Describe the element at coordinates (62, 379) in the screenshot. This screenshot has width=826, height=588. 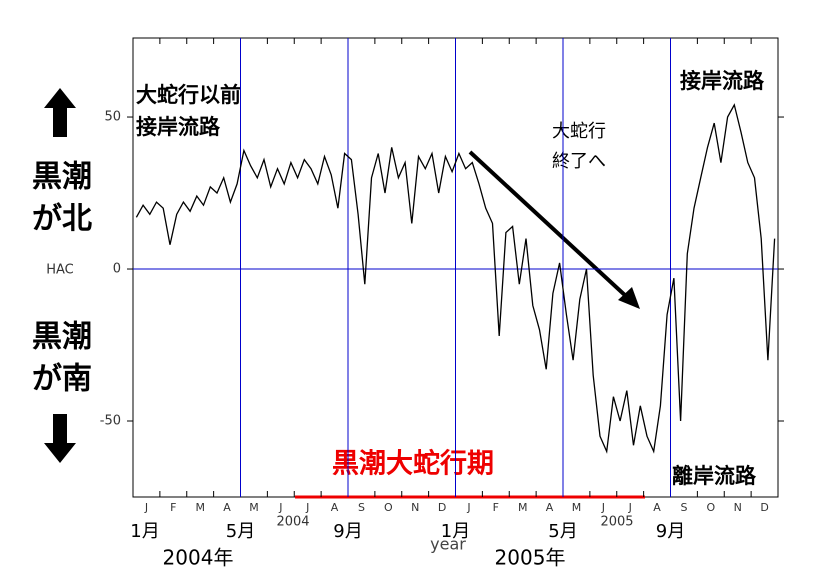
I see `south-label: が南` at that location.